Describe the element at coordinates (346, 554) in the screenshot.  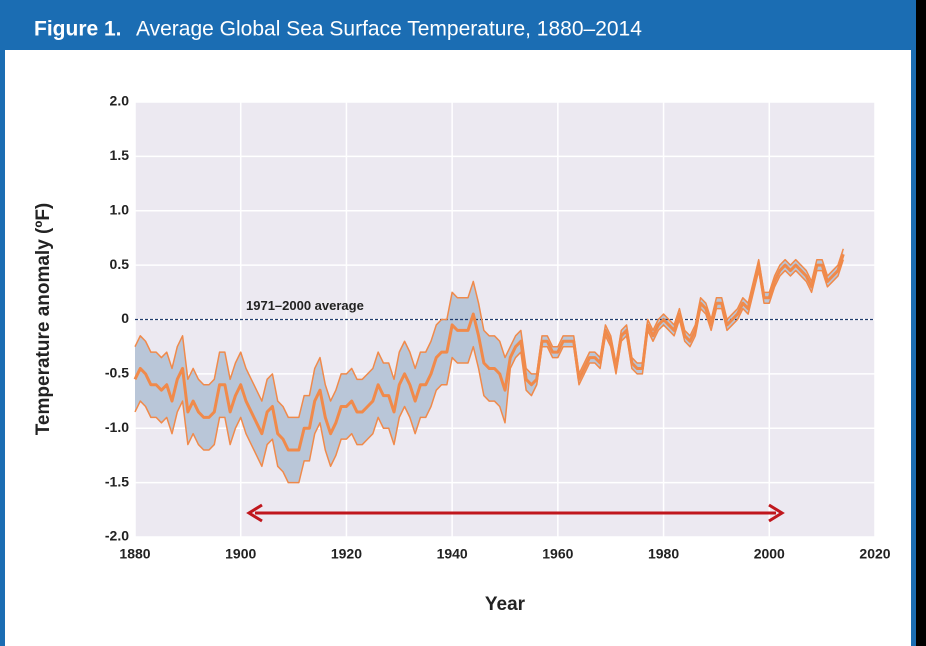
I see `x-tick-label: 1920` at that location.